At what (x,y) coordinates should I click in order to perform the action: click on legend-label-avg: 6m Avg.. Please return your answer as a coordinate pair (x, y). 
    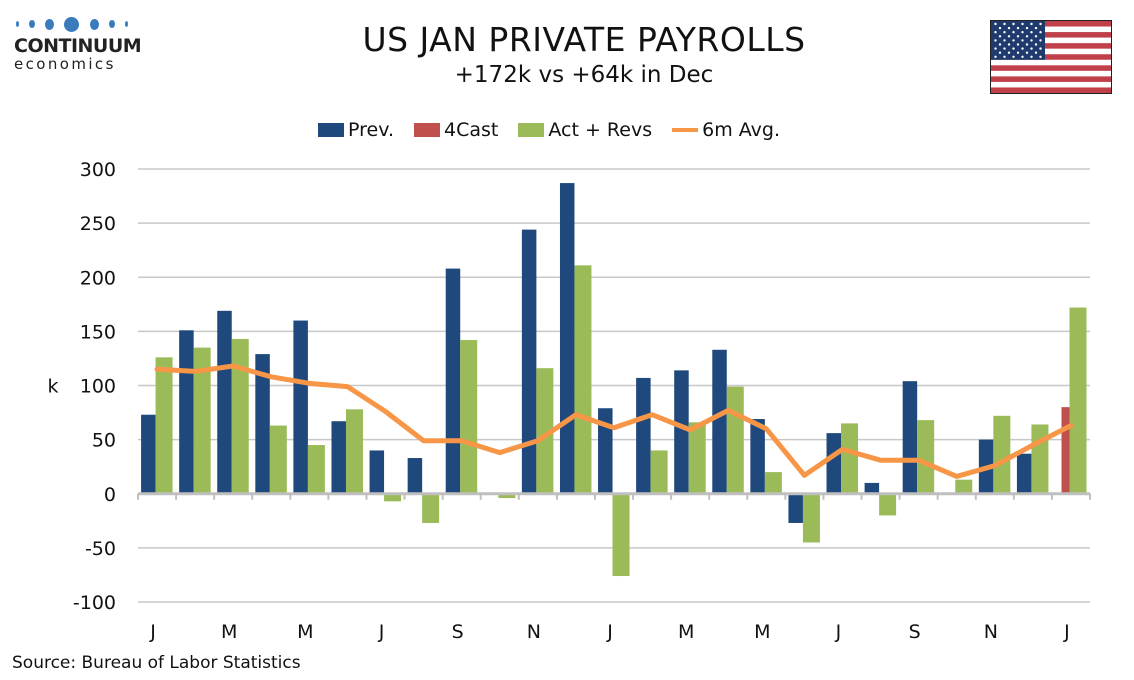
    Looking at the image, I should click on (741, 130).